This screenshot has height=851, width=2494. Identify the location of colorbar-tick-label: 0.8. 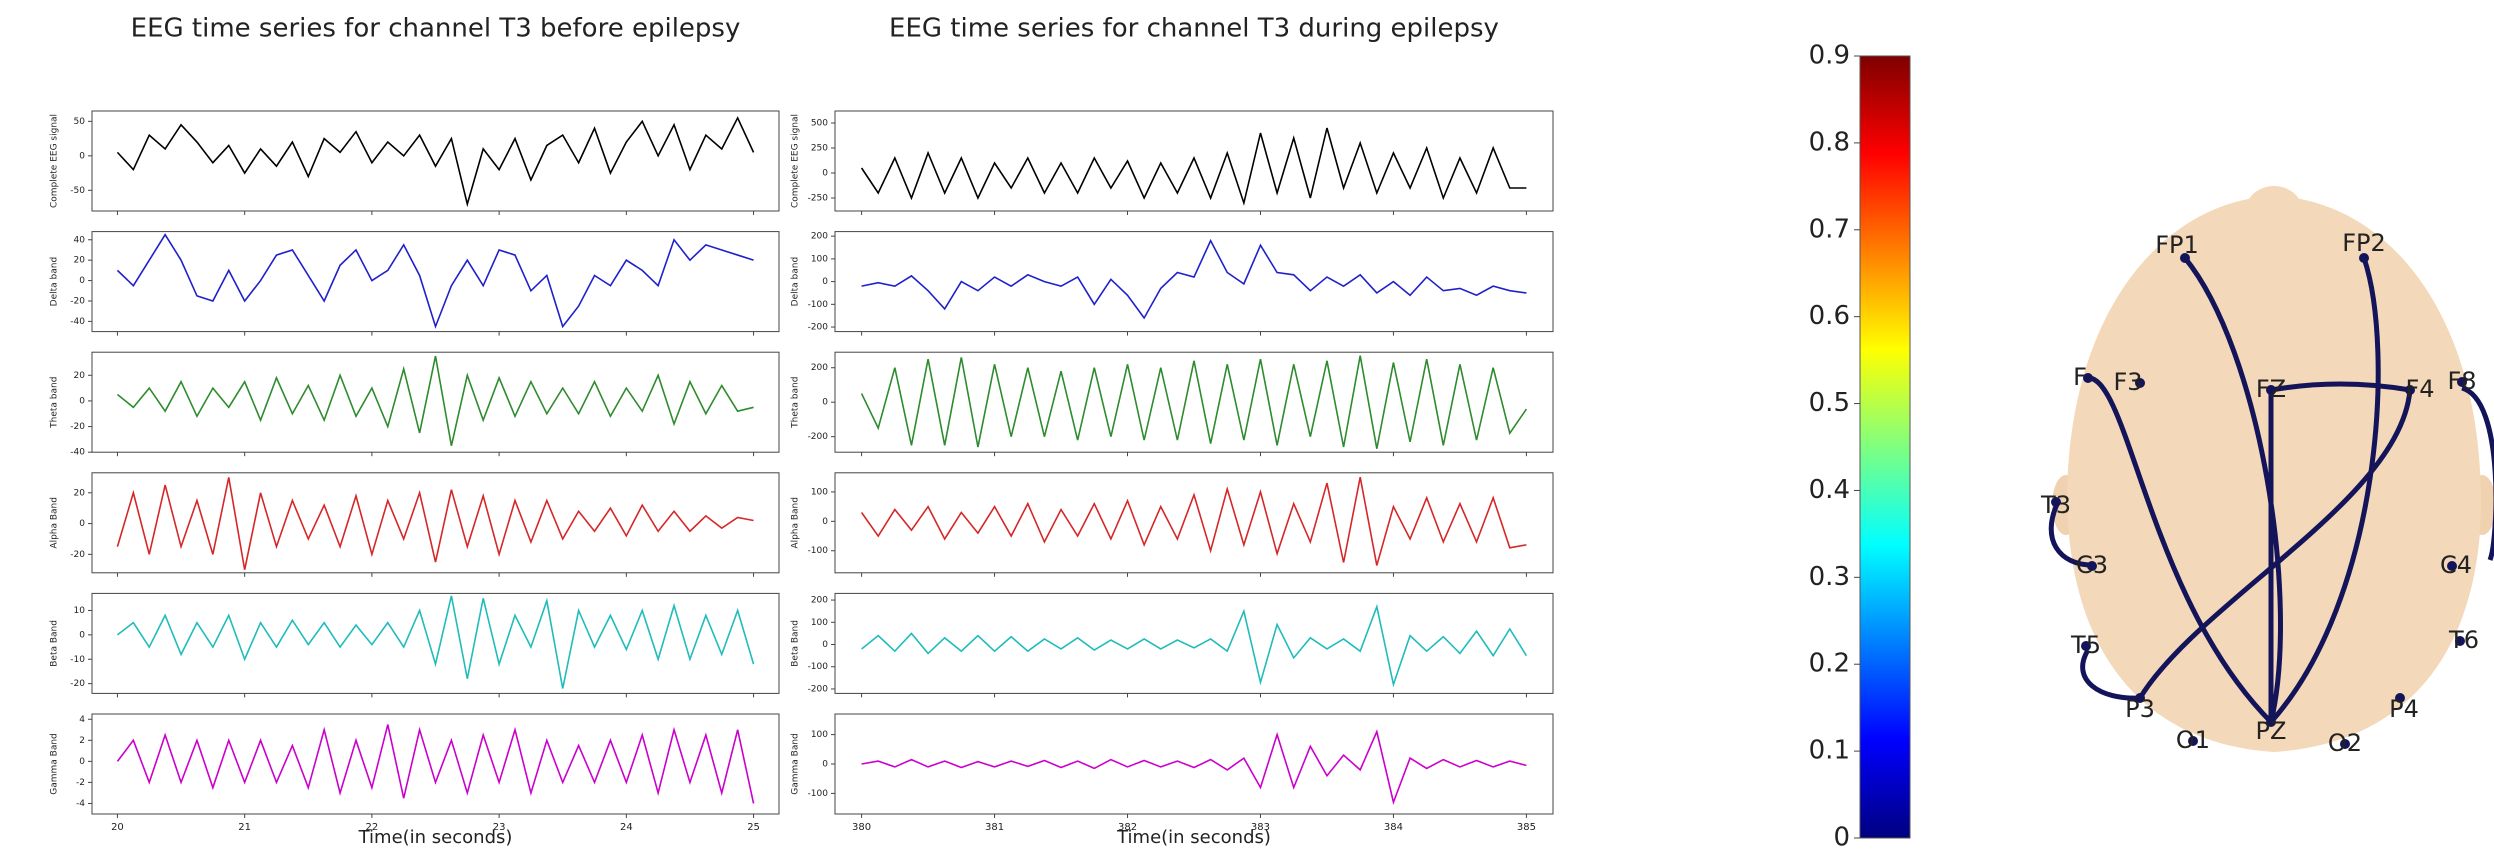
(1829, 142).